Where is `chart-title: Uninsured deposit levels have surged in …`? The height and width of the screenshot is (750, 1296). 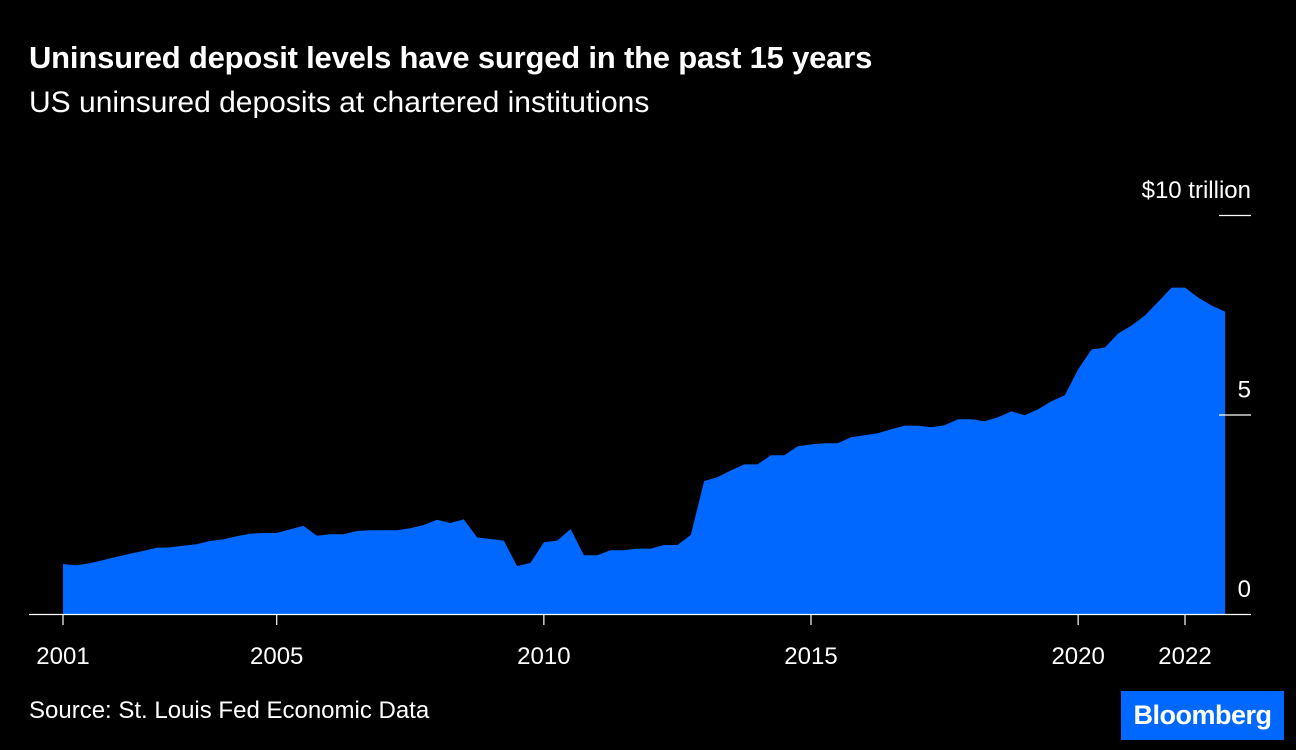 chart-title: Uninsured deposit levels have surged in … is located at coordinates (451, 57).